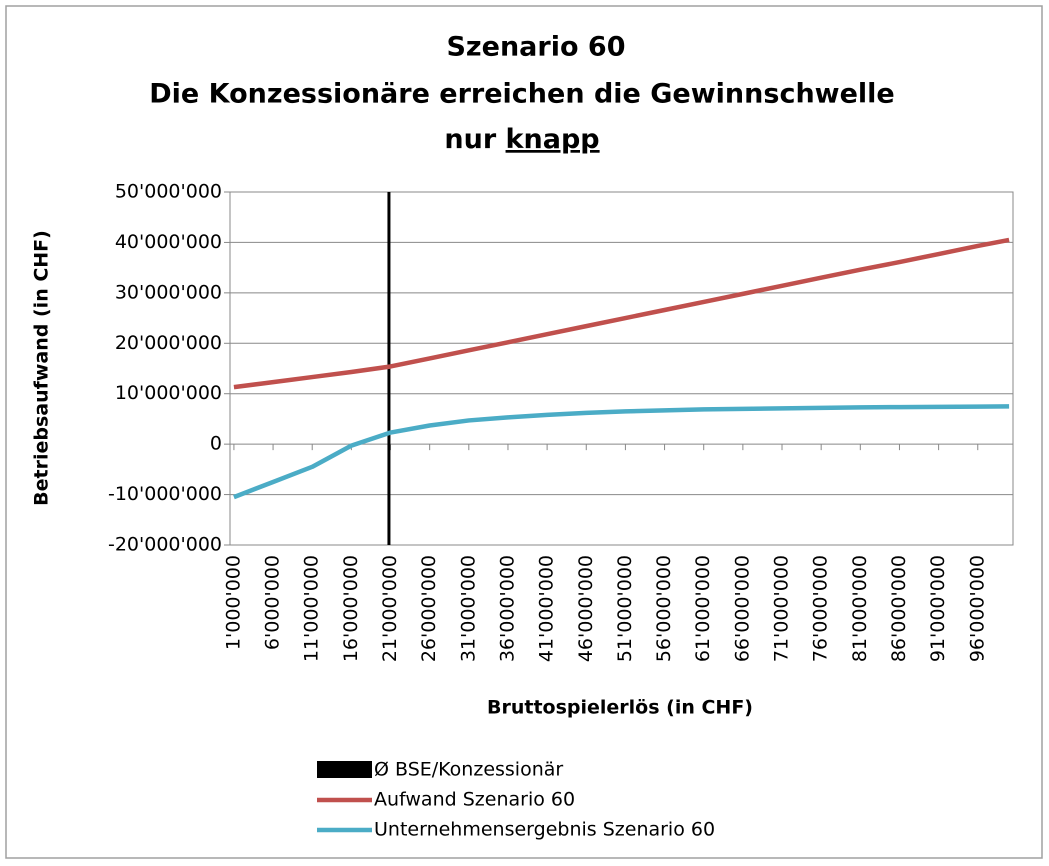 The width and height of the screenshot is (1049, 866). Describe the element at coordinates (390, 608) in the screenshot. I see `x-tick-label: 21'000'000` at that location.